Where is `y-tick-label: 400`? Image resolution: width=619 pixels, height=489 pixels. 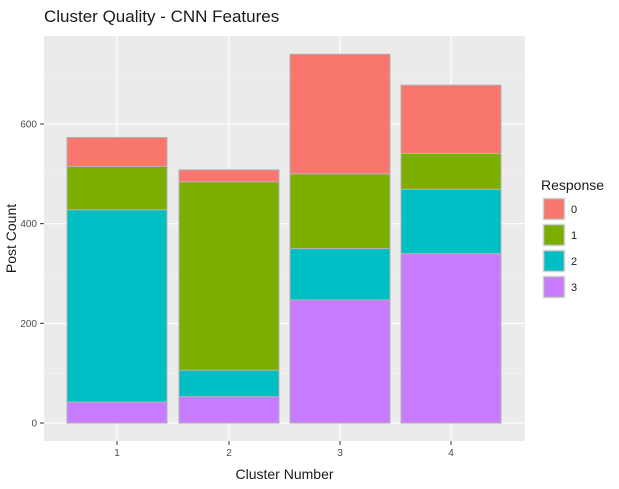
y-tick-label: 400 is located at coordinates (28, 224).